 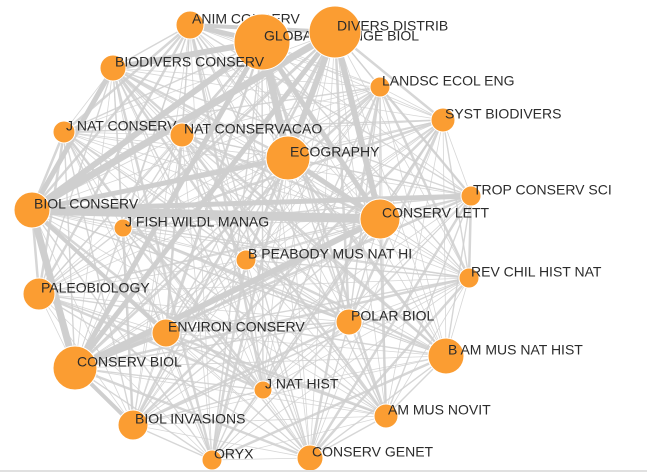 What do you see at coordinates (448, 81) in the screenshot?
I see `node-label: LANDSC ECOL ENG` at bounding box center [448, 81].